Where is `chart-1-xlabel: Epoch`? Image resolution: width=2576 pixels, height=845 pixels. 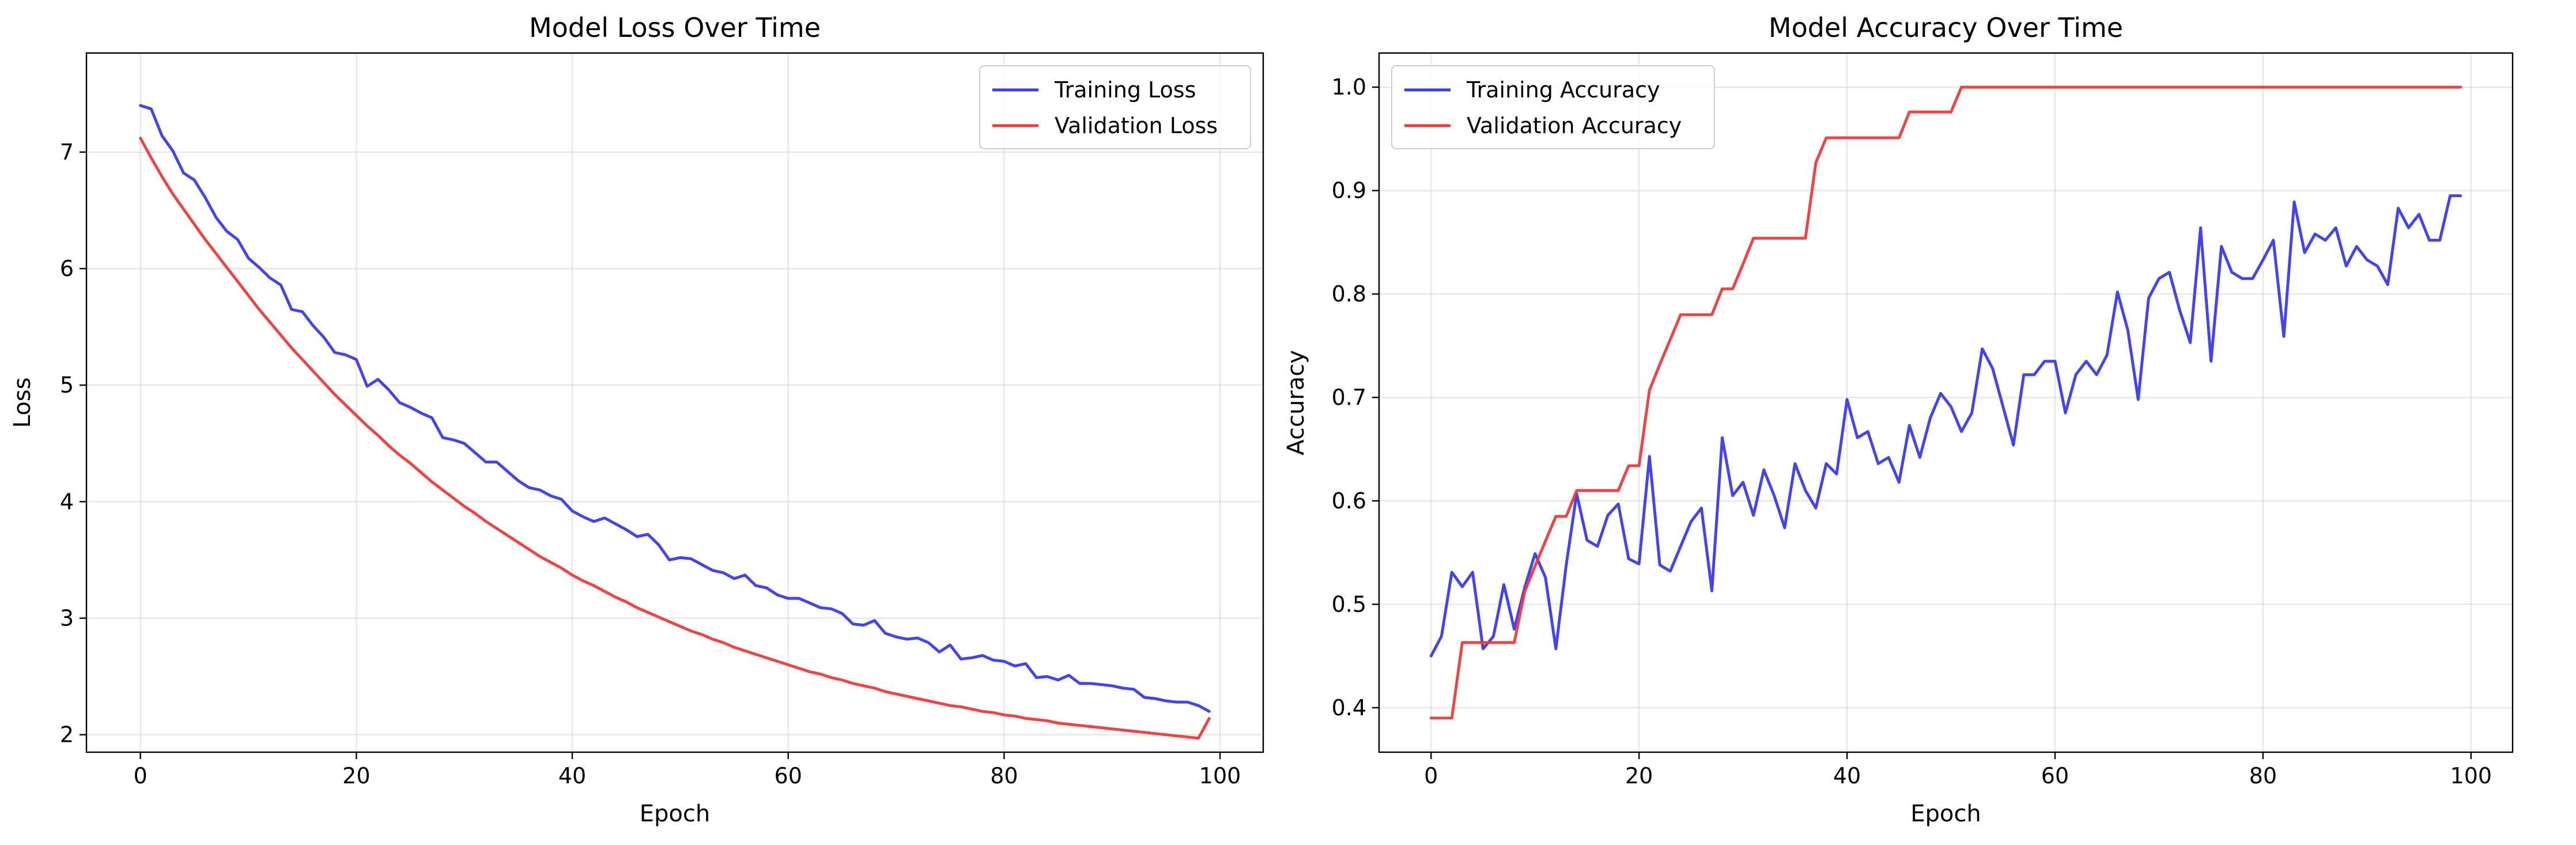
chart-1-xlabel: Epoch is located at coordinates (675, 814).